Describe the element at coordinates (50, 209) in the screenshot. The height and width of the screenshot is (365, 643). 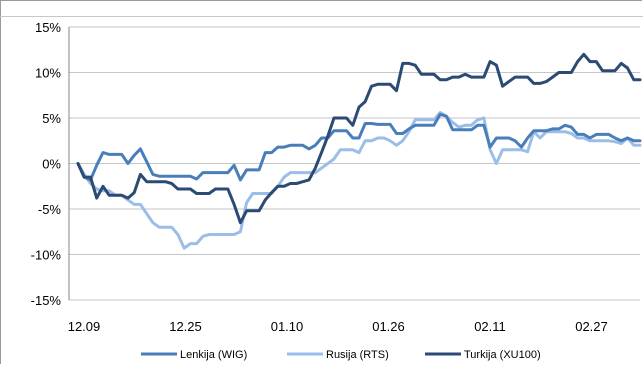
I see `y-tick-label: -5%` at that location.